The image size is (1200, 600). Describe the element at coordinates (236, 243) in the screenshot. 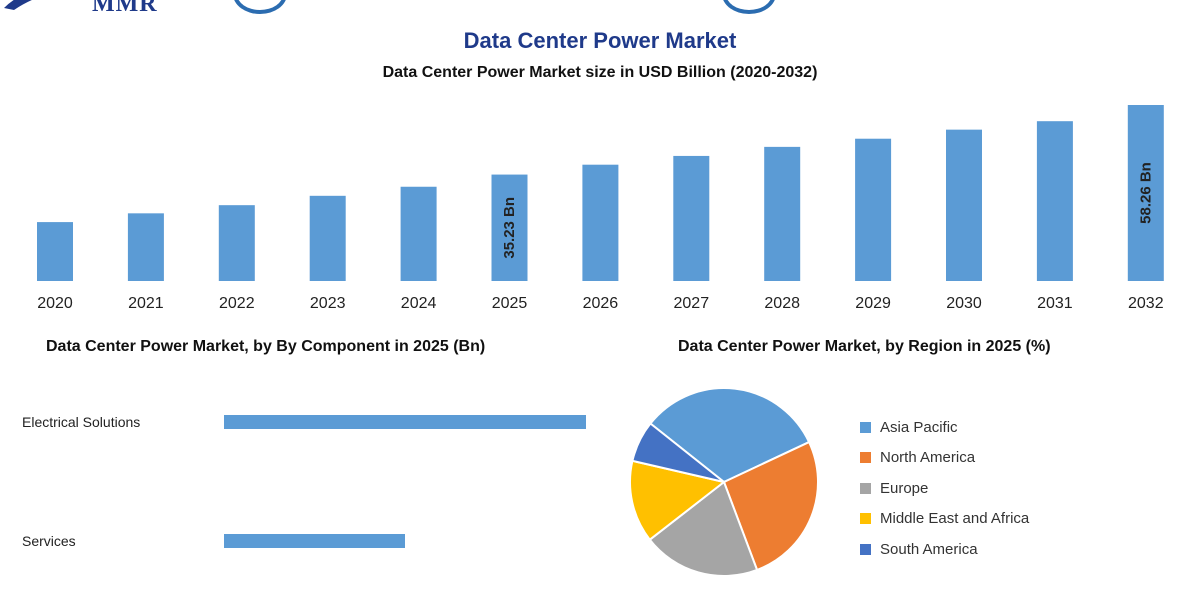

I see `bar-2022` at that location.